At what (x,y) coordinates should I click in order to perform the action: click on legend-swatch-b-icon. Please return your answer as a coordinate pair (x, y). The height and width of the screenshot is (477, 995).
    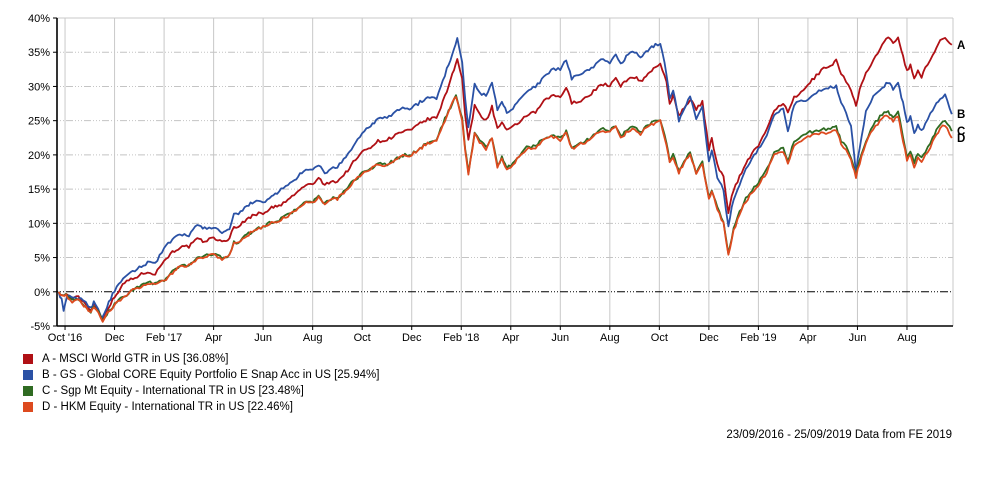
    Looking at the image, I should click on (28, 375).